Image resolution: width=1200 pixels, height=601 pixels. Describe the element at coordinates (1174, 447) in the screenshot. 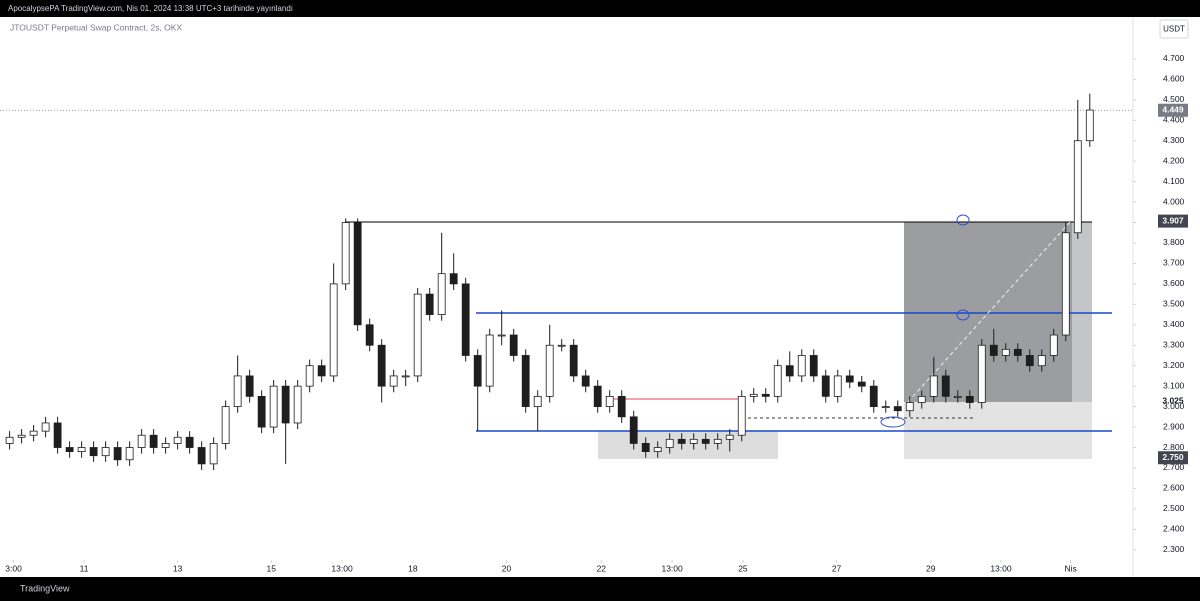

I see `y-tick-label: 2.800` at that location.